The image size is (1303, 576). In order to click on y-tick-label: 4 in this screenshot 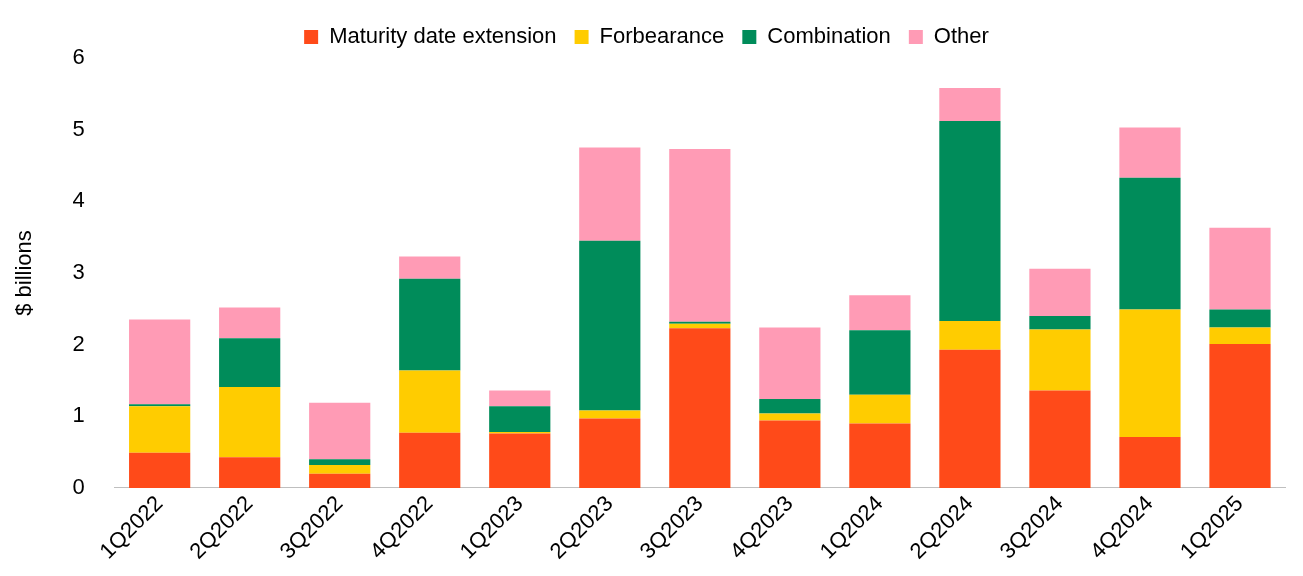, I will do `click(78, 200)`.